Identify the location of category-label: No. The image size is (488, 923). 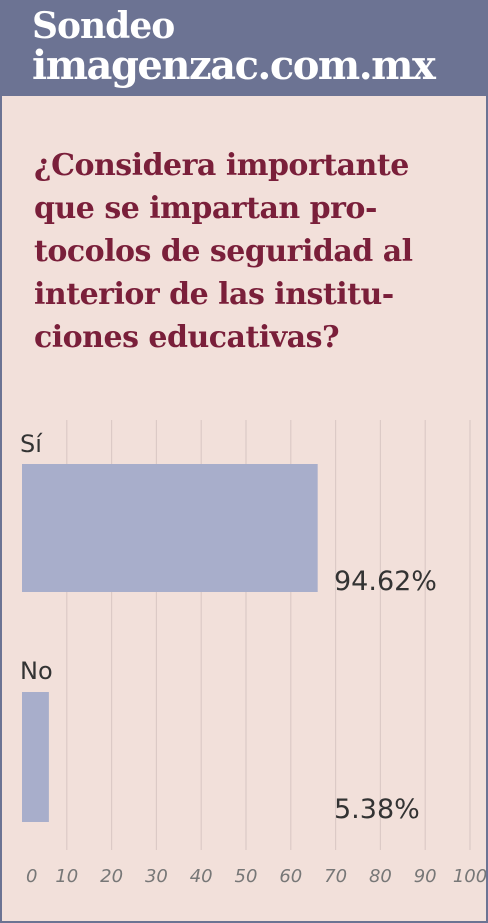
(36, 671).